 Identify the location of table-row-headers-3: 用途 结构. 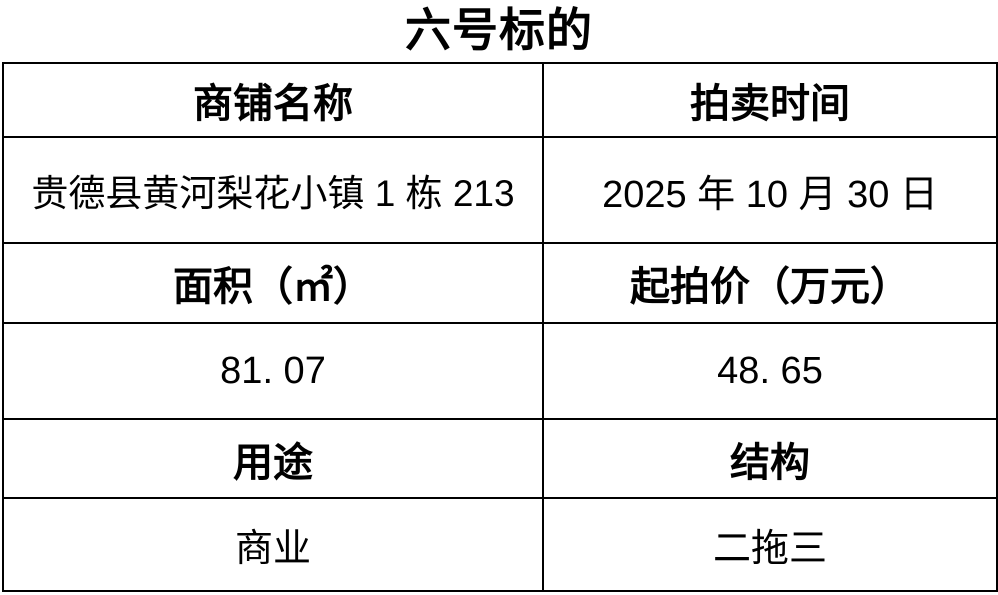
(500, 458).